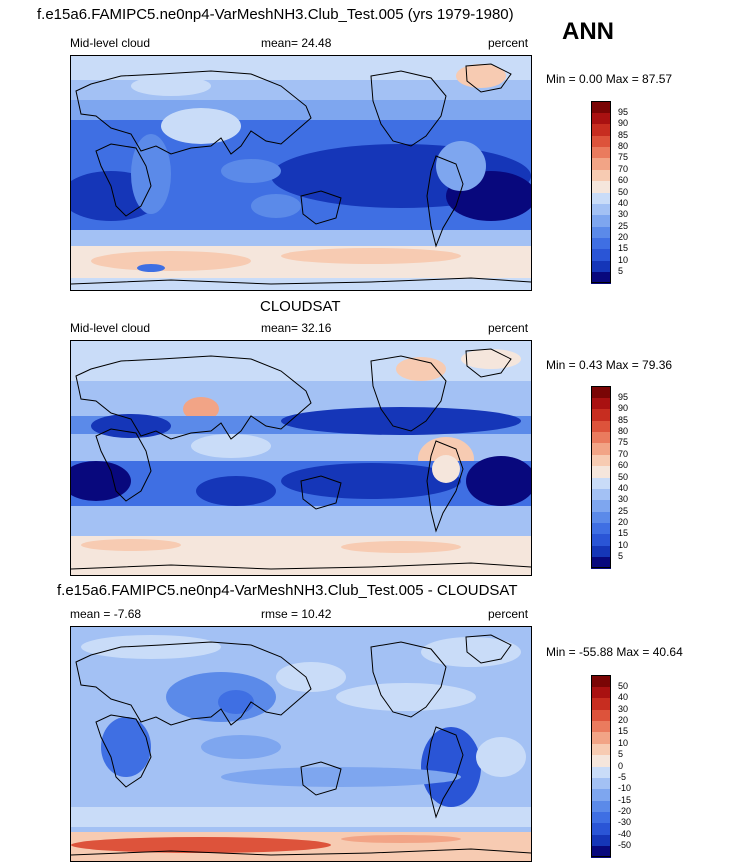 The width and height of the screenshot is (733, 866). What do you see at coordinates (110, 328) in the screenshot?
I see `panel2-field-label: Mid-level cloud` at bounding box center [110, 328].